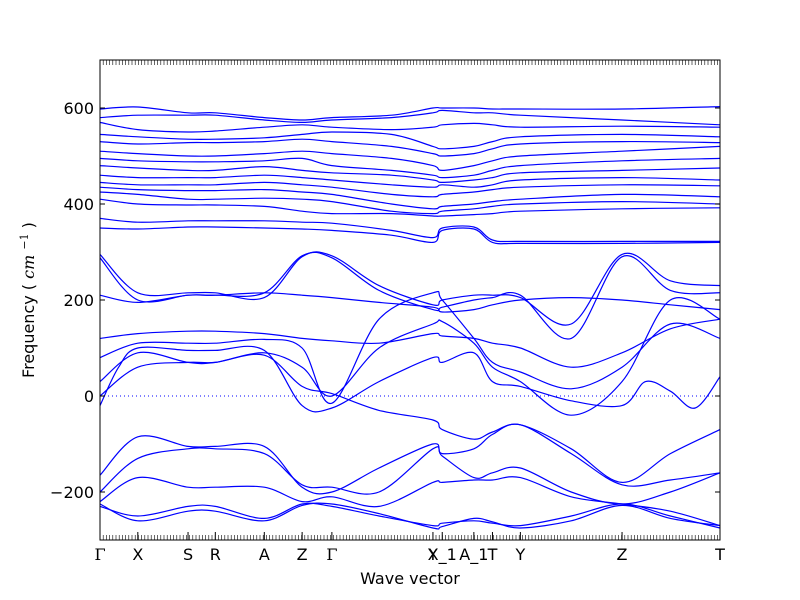 The image size is (800, 600). Describe the element at coordinates (78, 300) in the screenshot. I see `y-tick-label: 200` at that location.